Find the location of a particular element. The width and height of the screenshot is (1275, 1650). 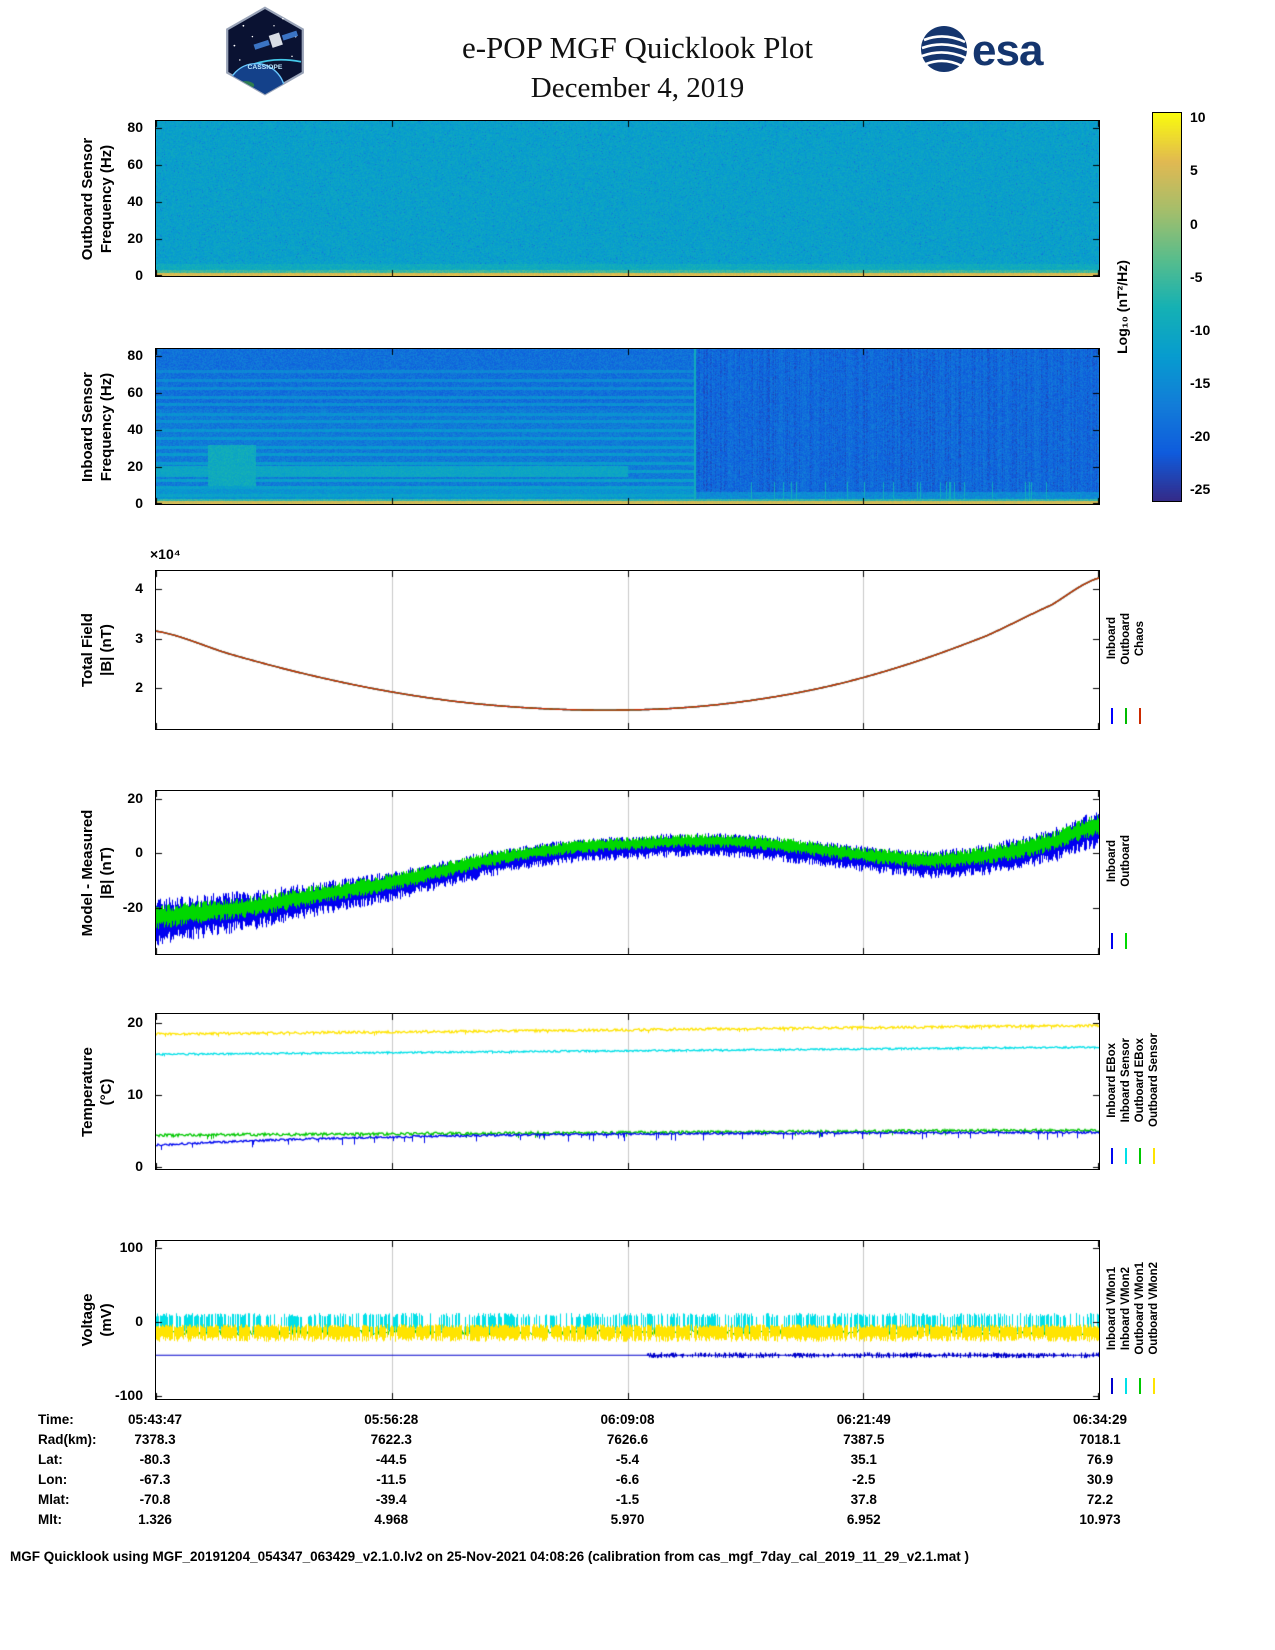

ephemeris-cell: -1.5 is located at coordinates (627, 1499).